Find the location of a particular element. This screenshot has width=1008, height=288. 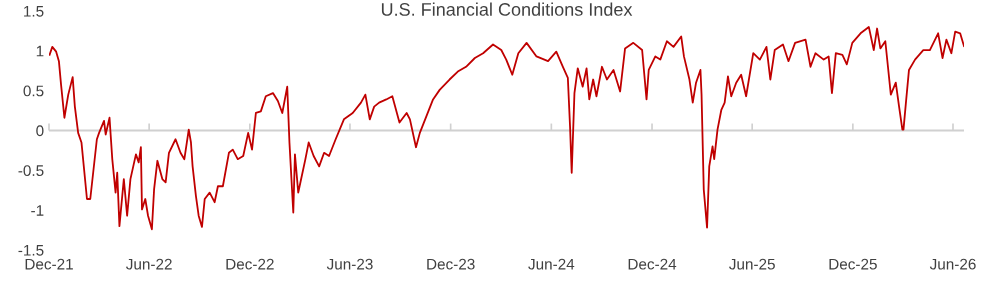

x-tick-label: Jun-25 is located at coordinates (752, 264).